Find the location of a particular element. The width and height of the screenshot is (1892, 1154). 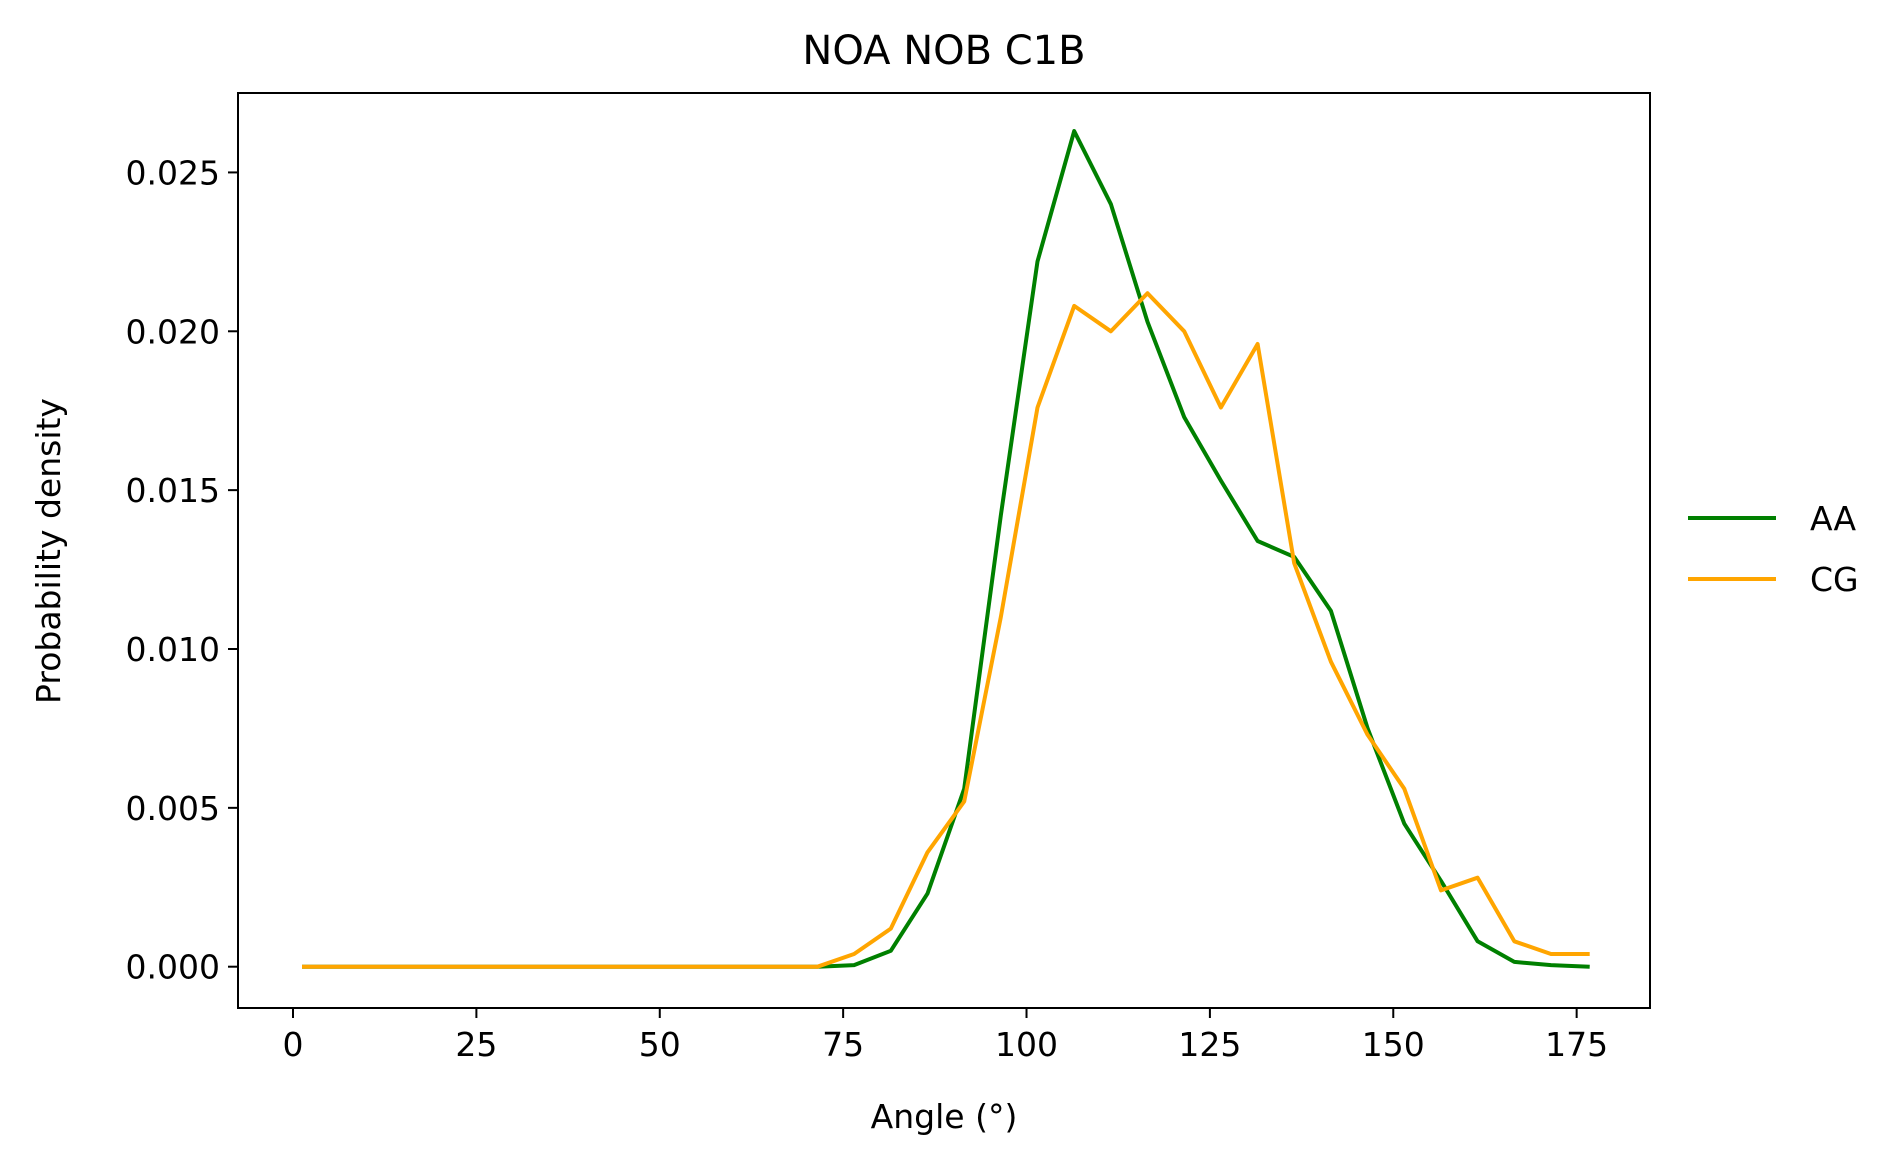

x-tick-label: 50 is located at coordinates (660, 1044).